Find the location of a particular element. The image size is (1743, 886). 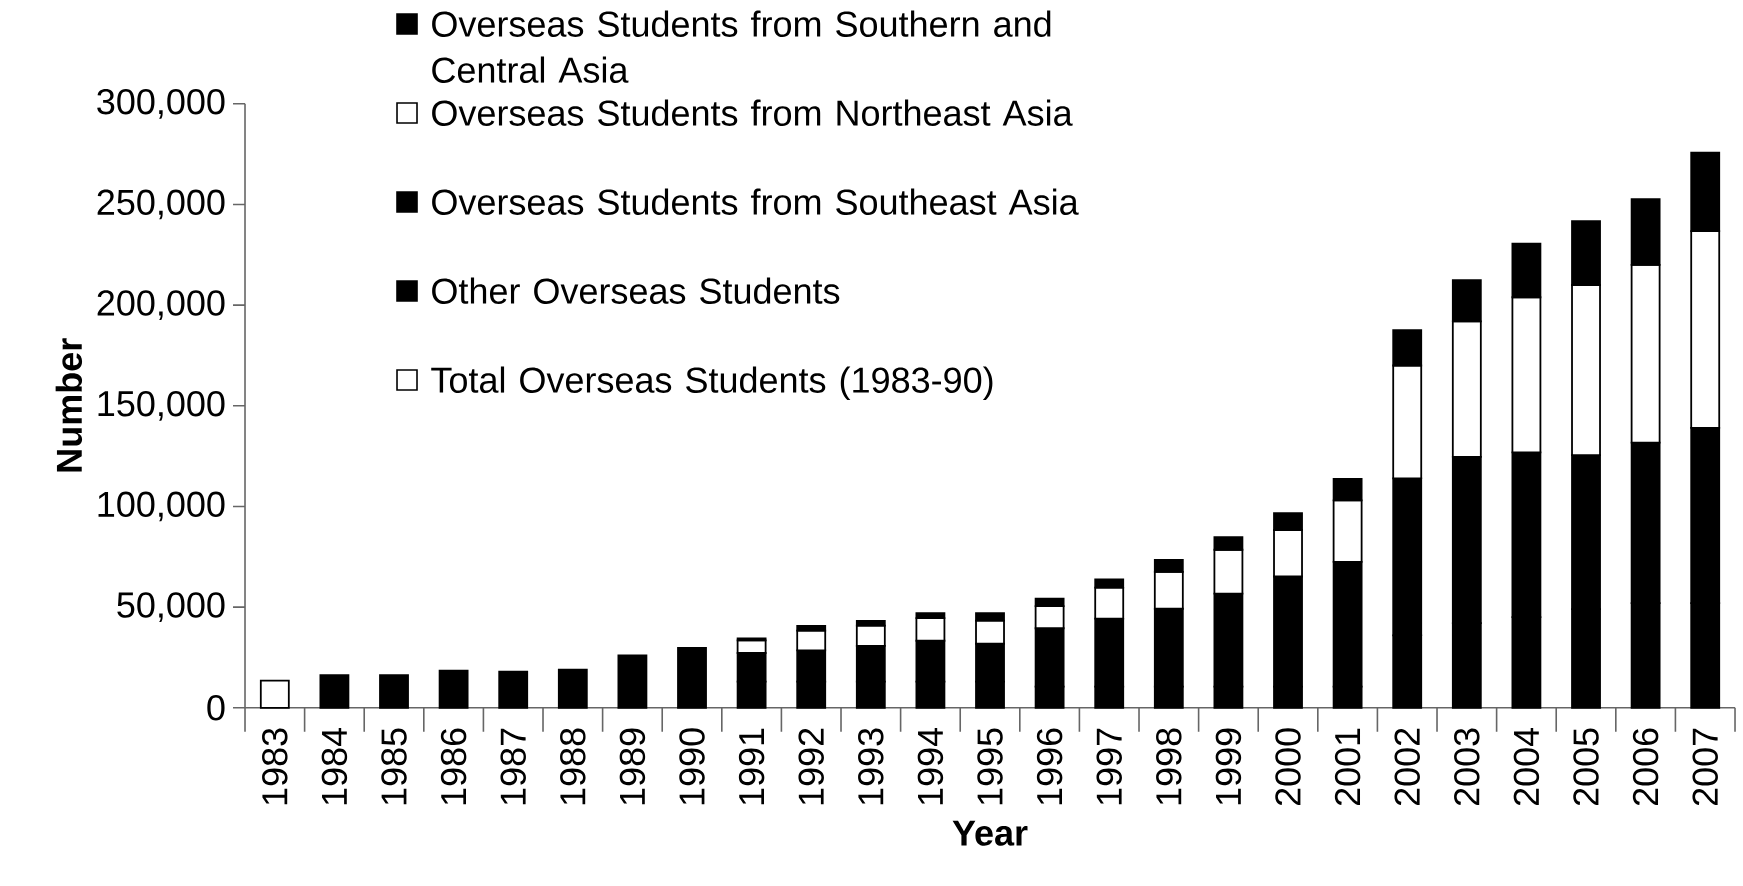

x-tick-label: 1983 is located at coordinates (275, 766).